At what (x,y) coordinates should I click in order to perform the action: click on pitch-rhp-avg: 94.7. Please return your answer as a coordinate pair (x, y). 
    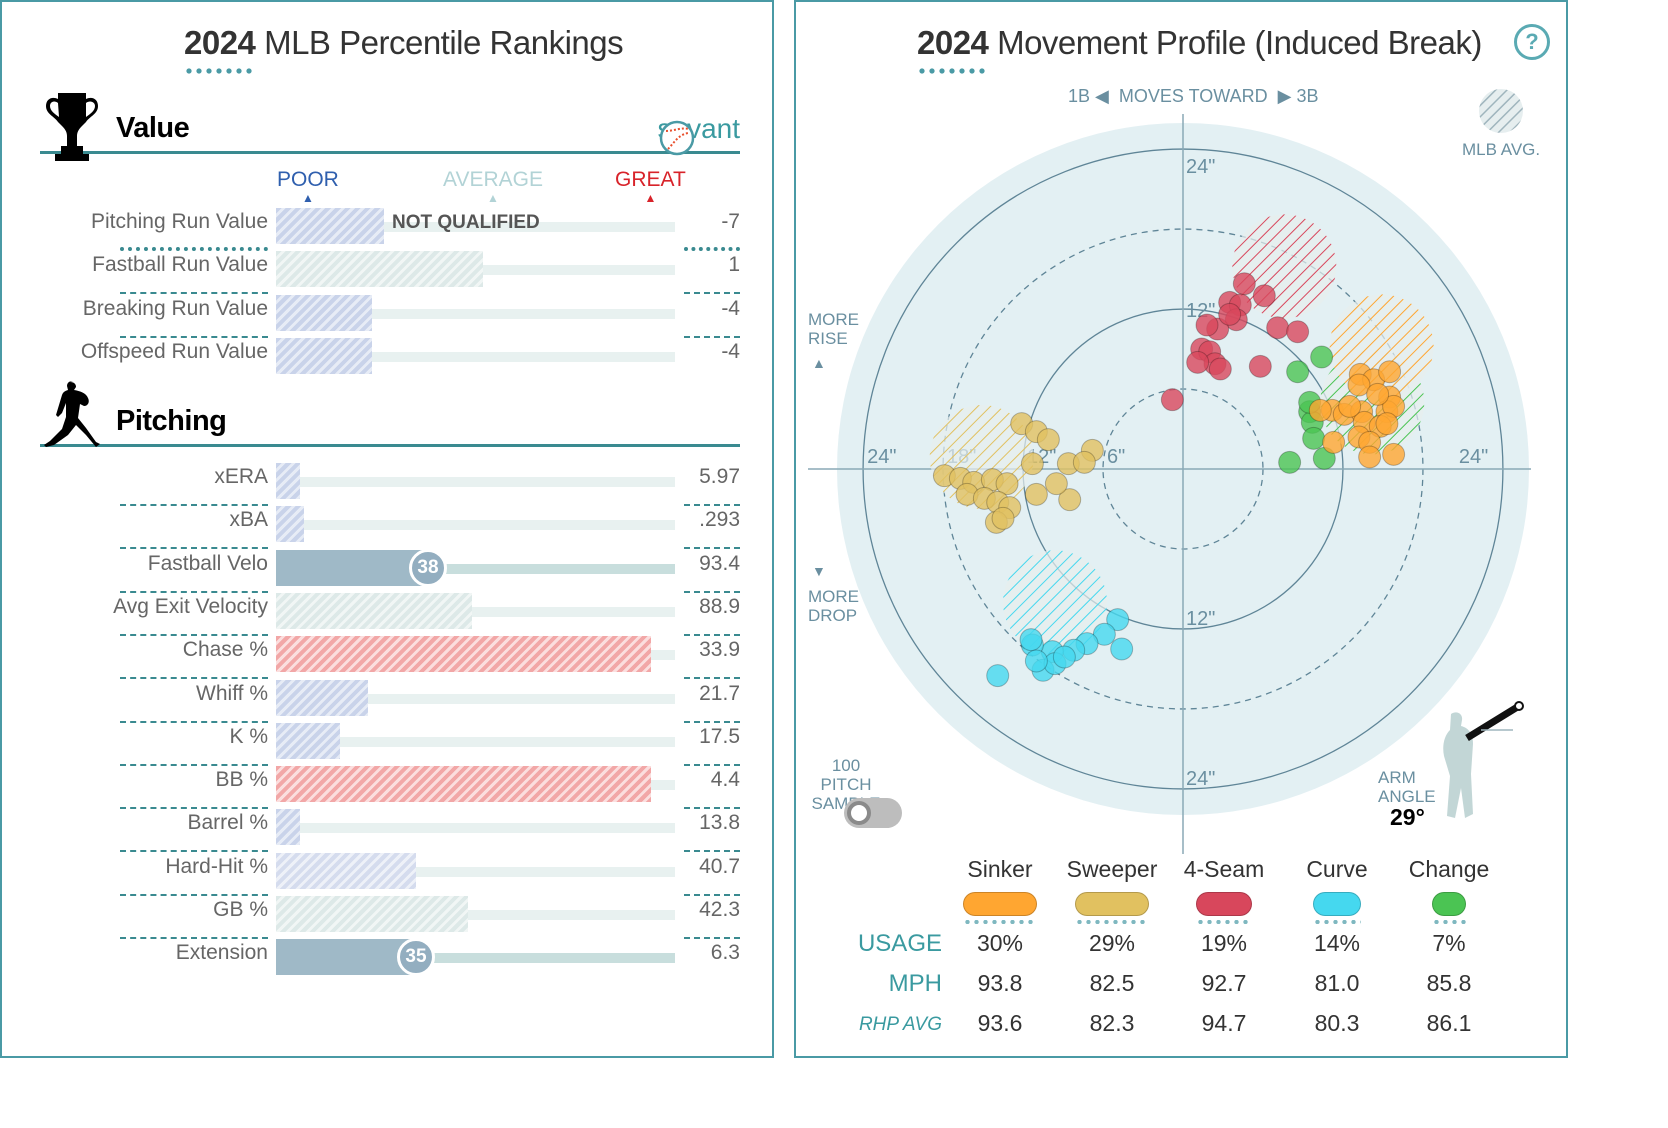
    Looking at the image, I should click on (1224, 1023).